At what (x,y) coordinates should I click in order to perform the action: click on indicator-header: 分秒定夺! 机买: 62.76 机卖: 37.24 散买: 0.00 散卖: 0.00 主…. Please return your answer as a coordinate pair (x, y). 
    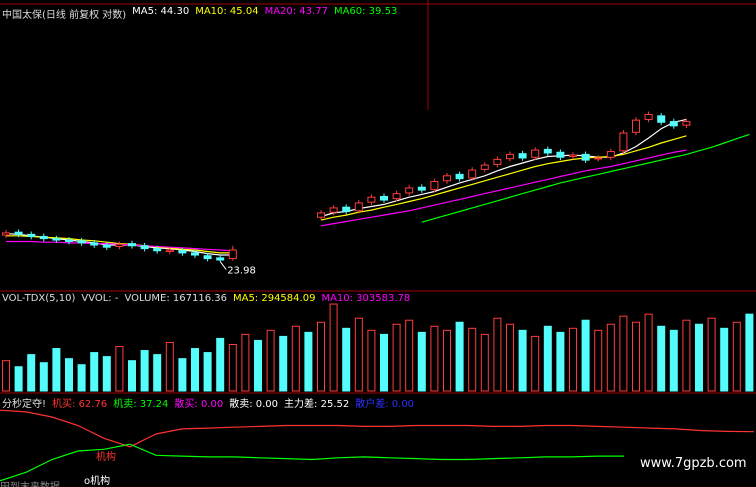
    Looking at the image, I should click on (208, 402).